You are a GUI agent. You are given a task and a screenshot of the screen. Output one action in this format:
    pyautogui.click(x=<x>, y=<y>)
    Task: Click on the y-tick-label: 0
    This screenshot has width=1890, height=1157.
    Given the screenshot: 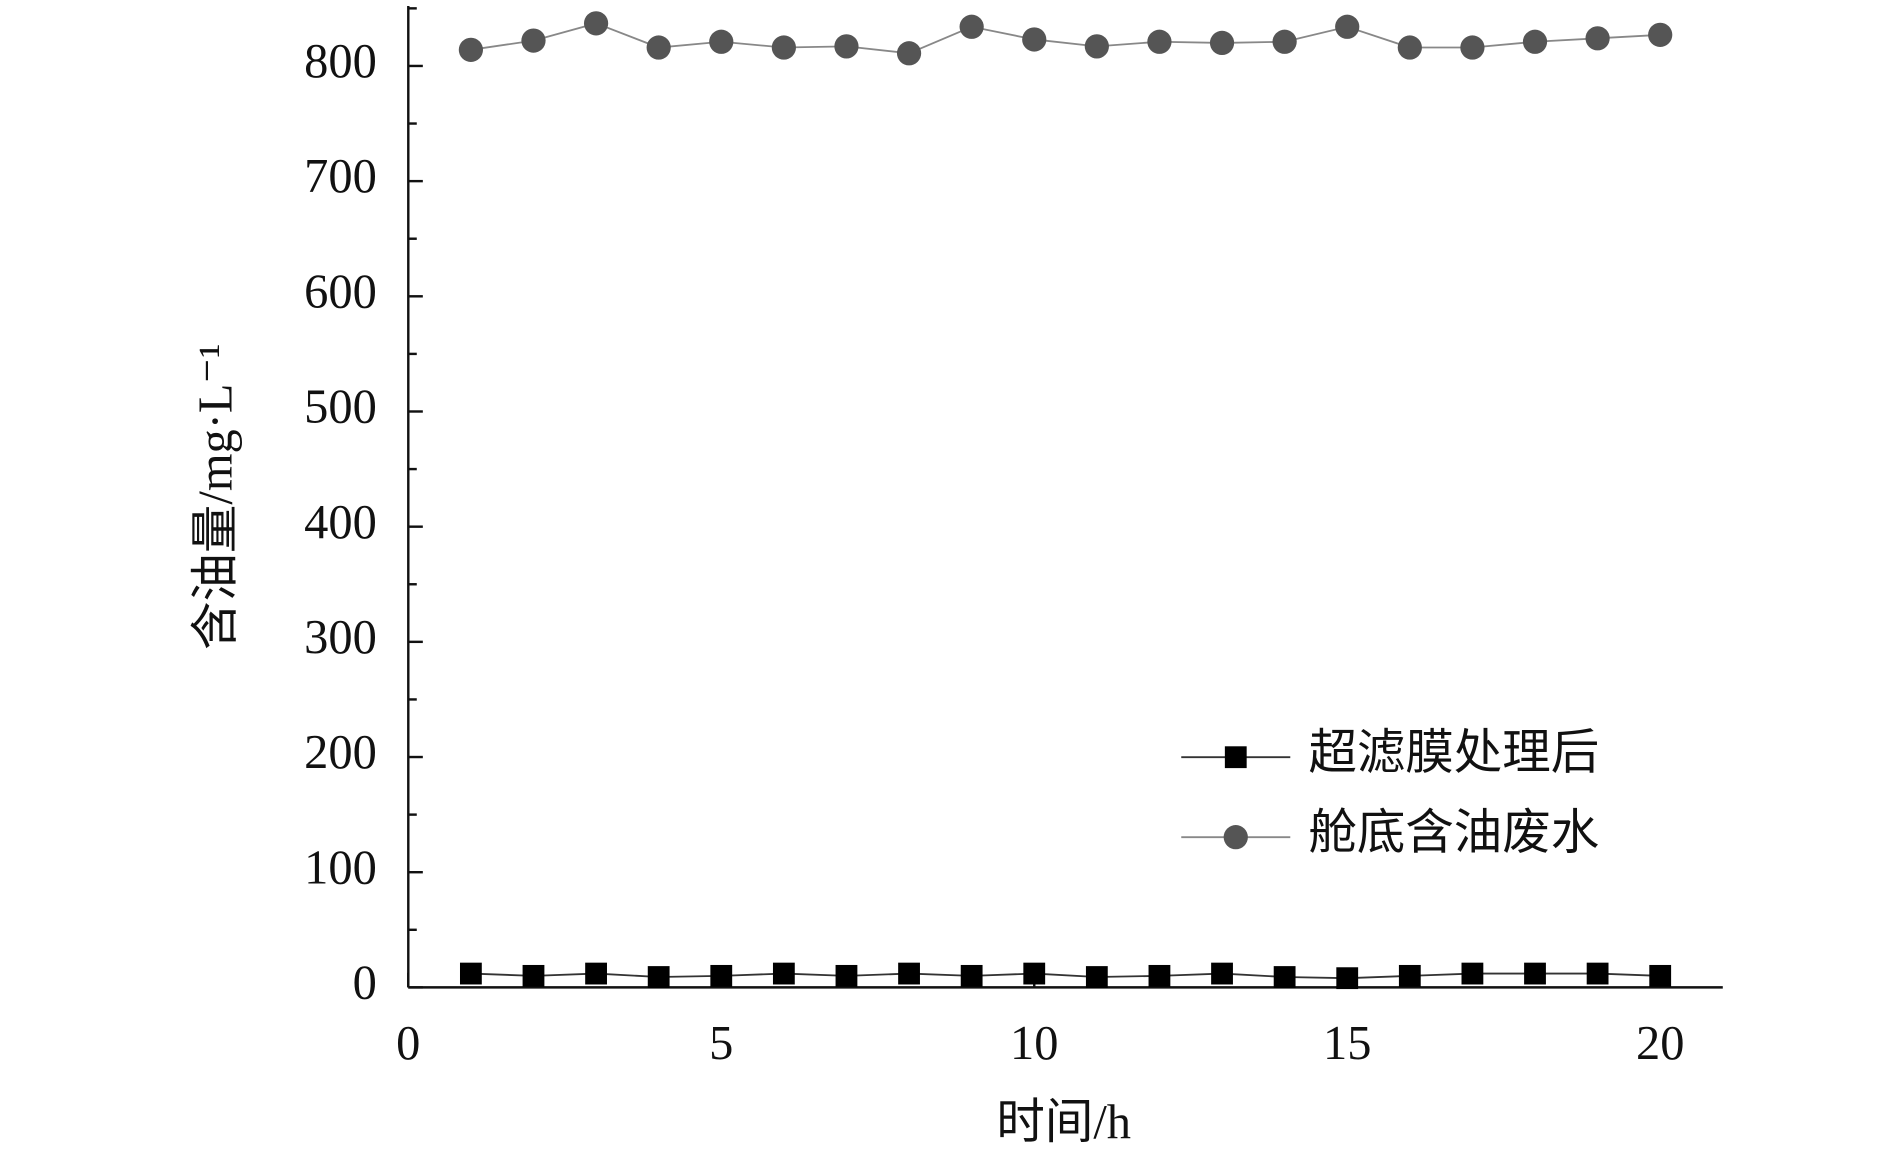 What is the action you would take?
    pyautogui.click(x=365, y=983)
    